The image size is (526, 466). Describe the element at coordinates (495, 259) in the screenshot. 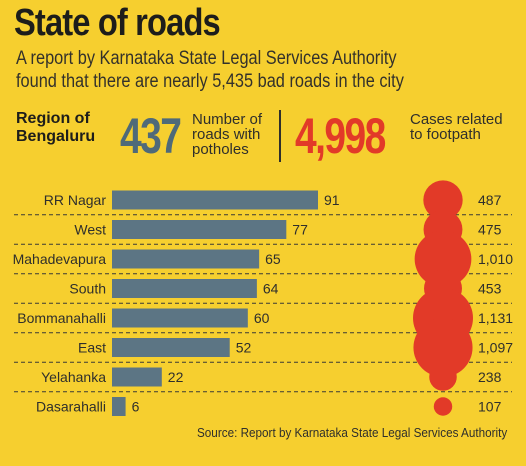

I see `bubble-value-label: 1,010` at that location.